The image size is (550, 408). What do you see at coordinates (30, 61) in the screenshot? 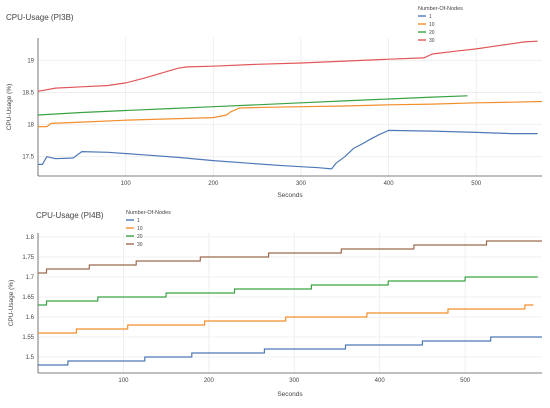
I see `y-tick-label: 19` at bounding box center [30, 61].